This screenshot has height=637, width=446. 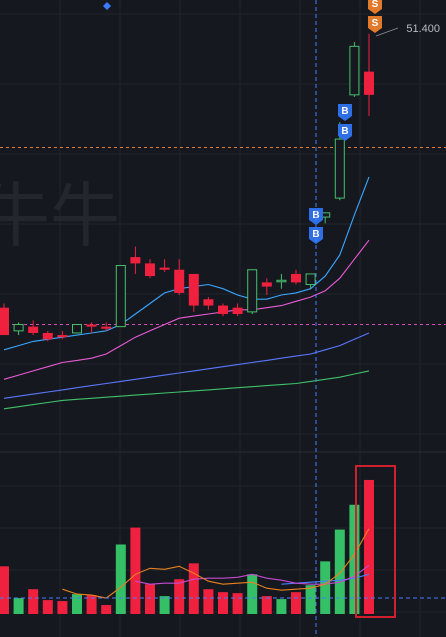 I want to click on high-price-label: 51.400, so click(x=423, y=29).